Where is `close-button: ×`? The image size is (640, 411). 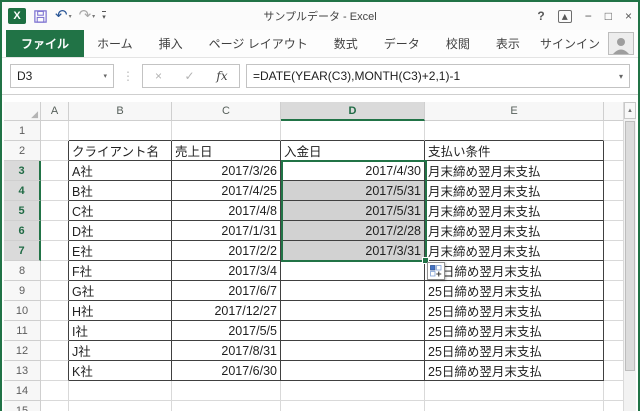 close-button: × is located at coordinates (628, 16).